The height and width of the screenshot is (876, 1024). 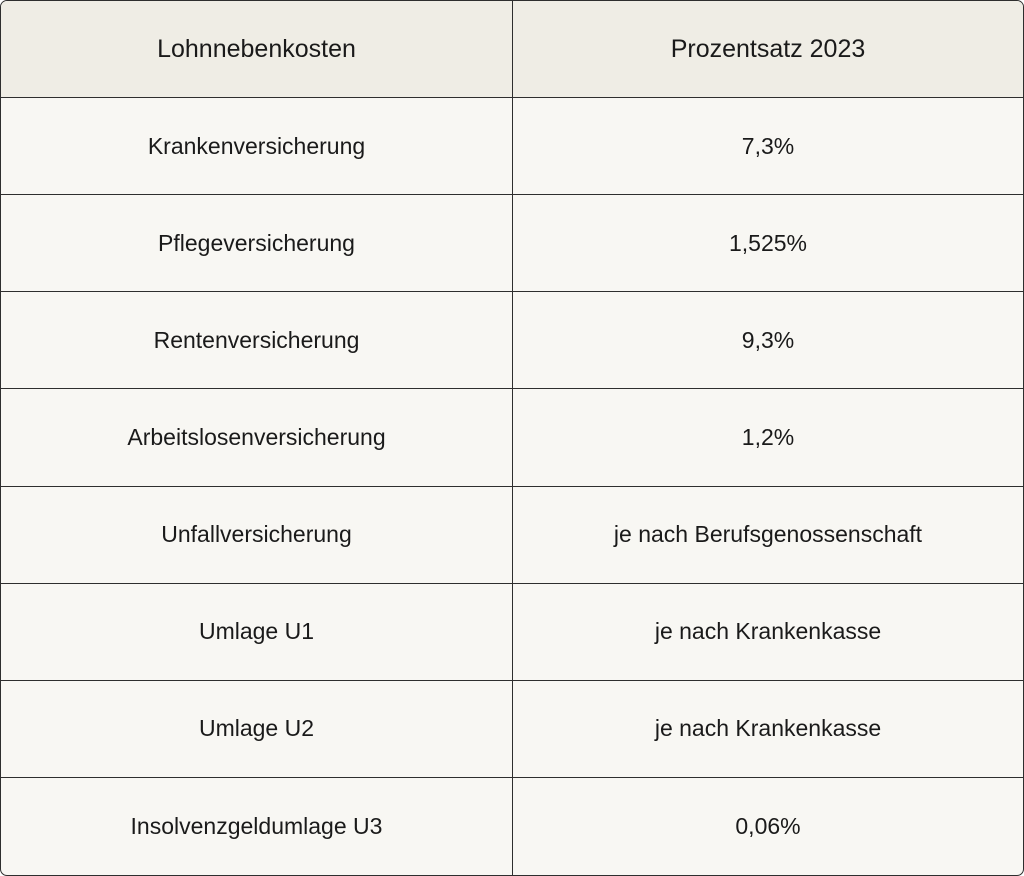 What do you see at coordinates (257, 244) in the screenshot?
I see `table-cell: Pflegeversicherung` at bounding box center [257, 244].